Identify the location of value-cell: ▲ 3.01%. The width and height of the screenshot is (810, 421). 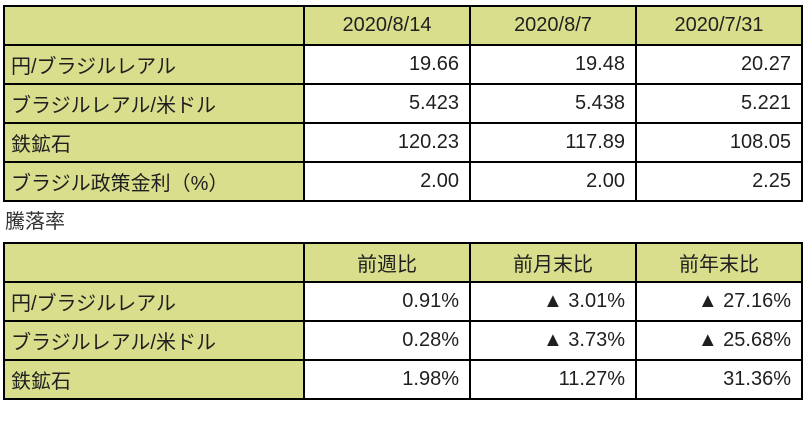
(553, 301).